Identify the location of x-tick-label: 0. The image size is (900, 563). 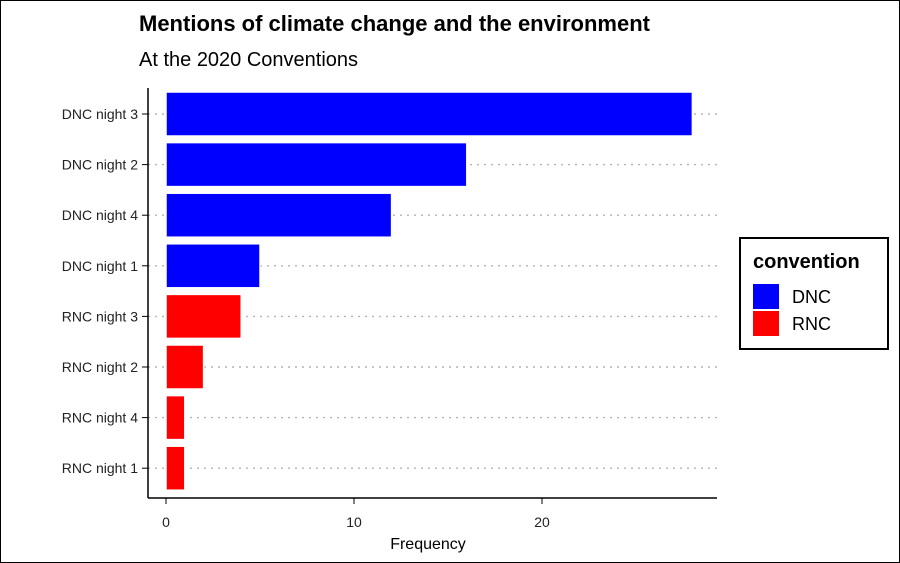
(166, 522).